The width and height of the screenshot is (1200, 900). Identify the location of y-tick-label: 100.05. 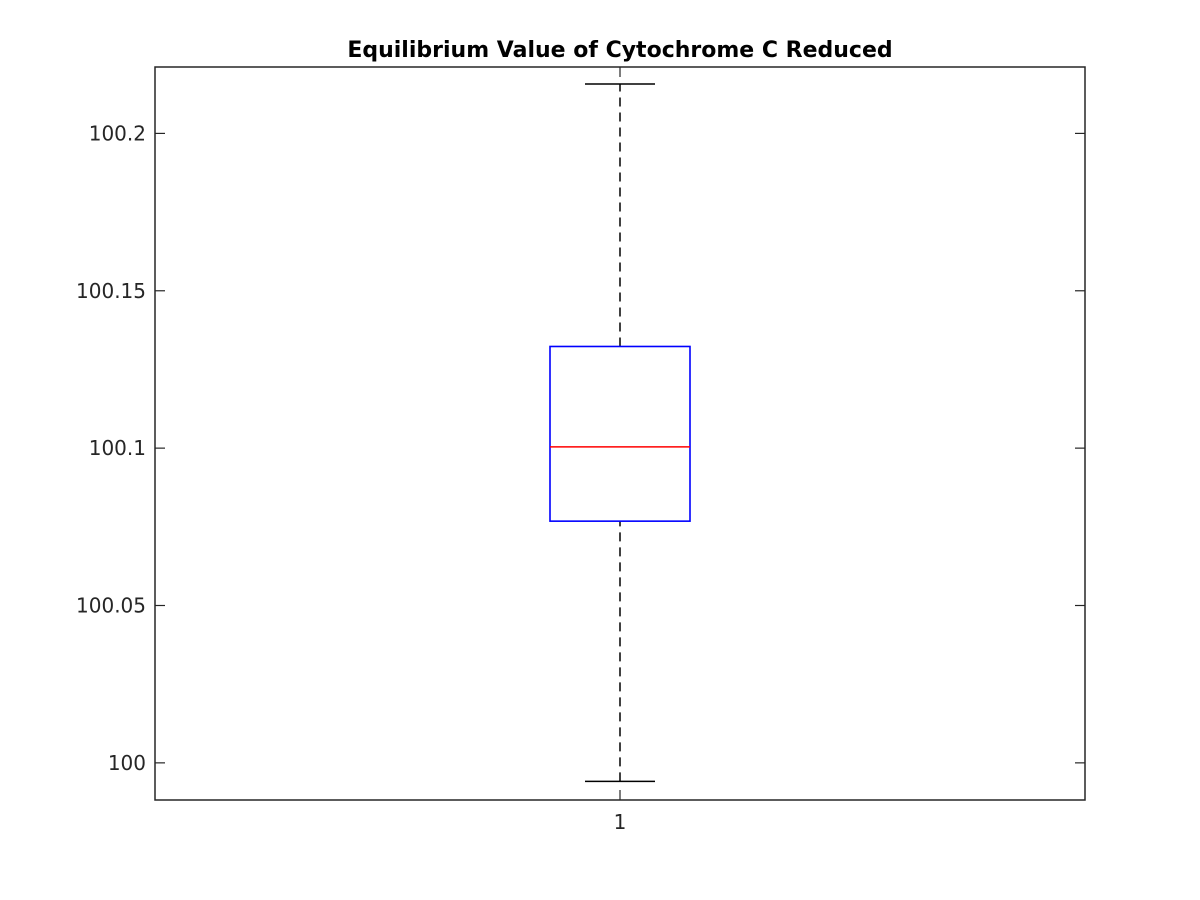
(111, 605).